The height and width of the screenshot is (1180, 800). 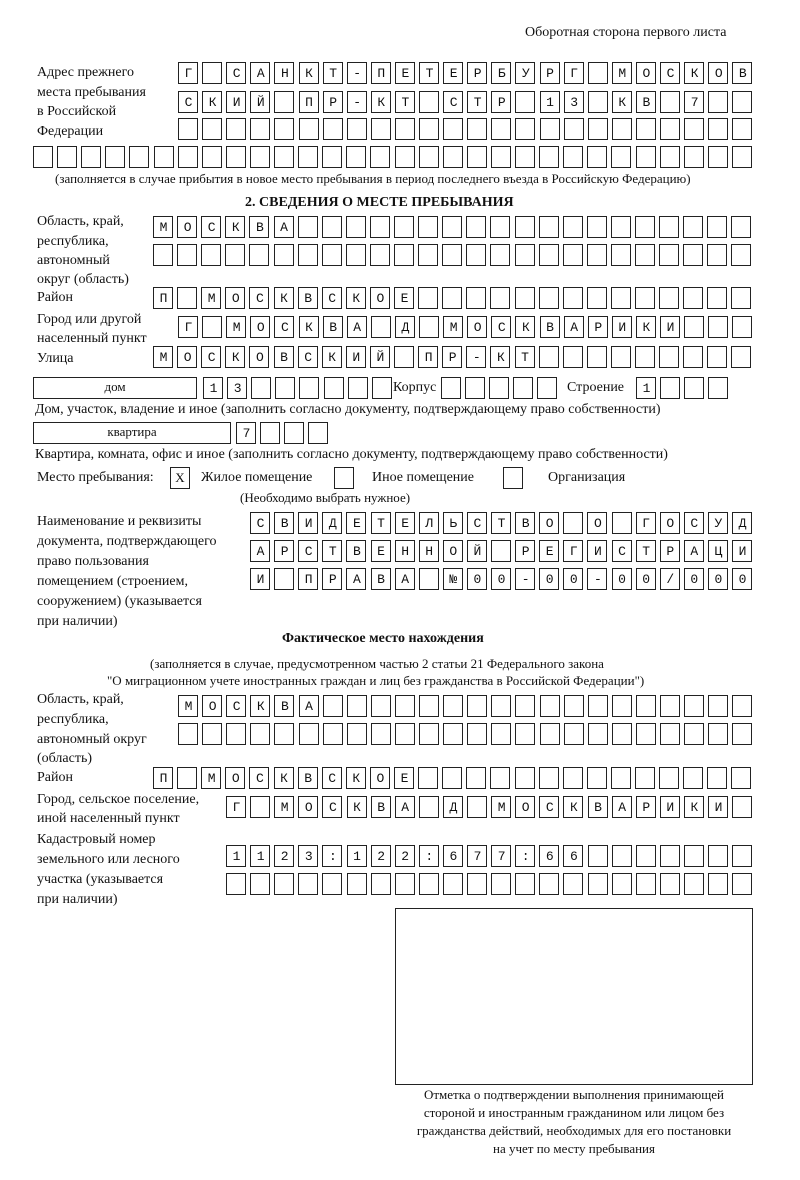 What do you see at coordinates (477, 327) in the screenshot?
I see `city-row-cell` at bounding box center [477, 327].